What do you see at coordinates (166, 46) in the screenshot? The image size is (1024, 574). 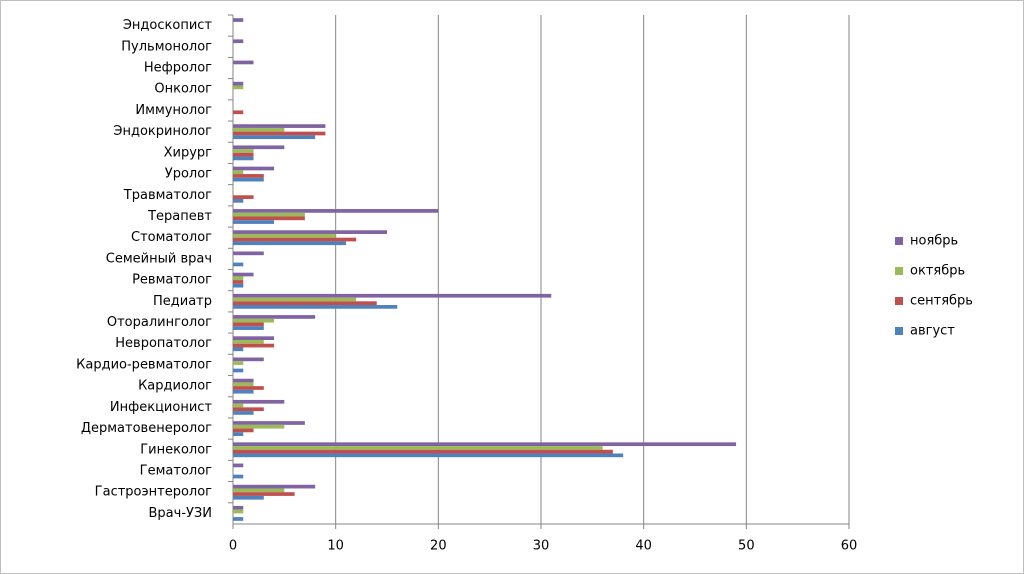 I see `y-tick-label: Пульмонолог` at bounding box center [166, 46].